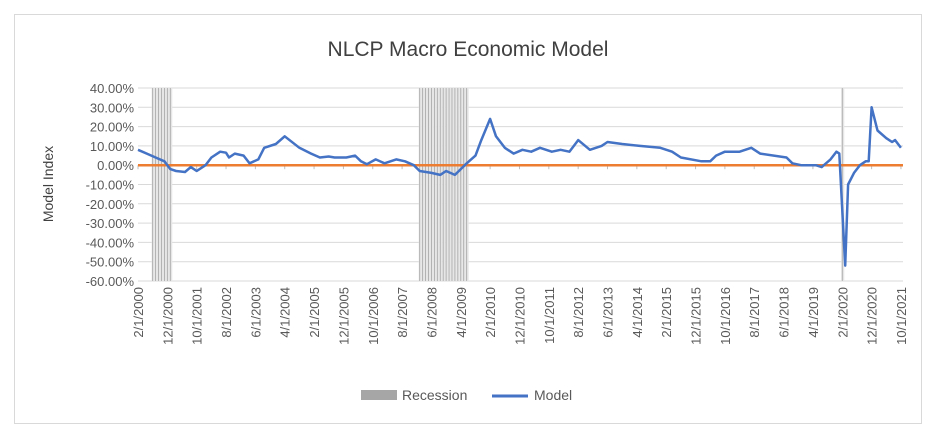 The width and height of the screenshot is (936, 436). What do you see at coordinates (666, 312) in the screenshot?
I see `x-tick-label: 2/1/2015` at bounding box center [666, 312].